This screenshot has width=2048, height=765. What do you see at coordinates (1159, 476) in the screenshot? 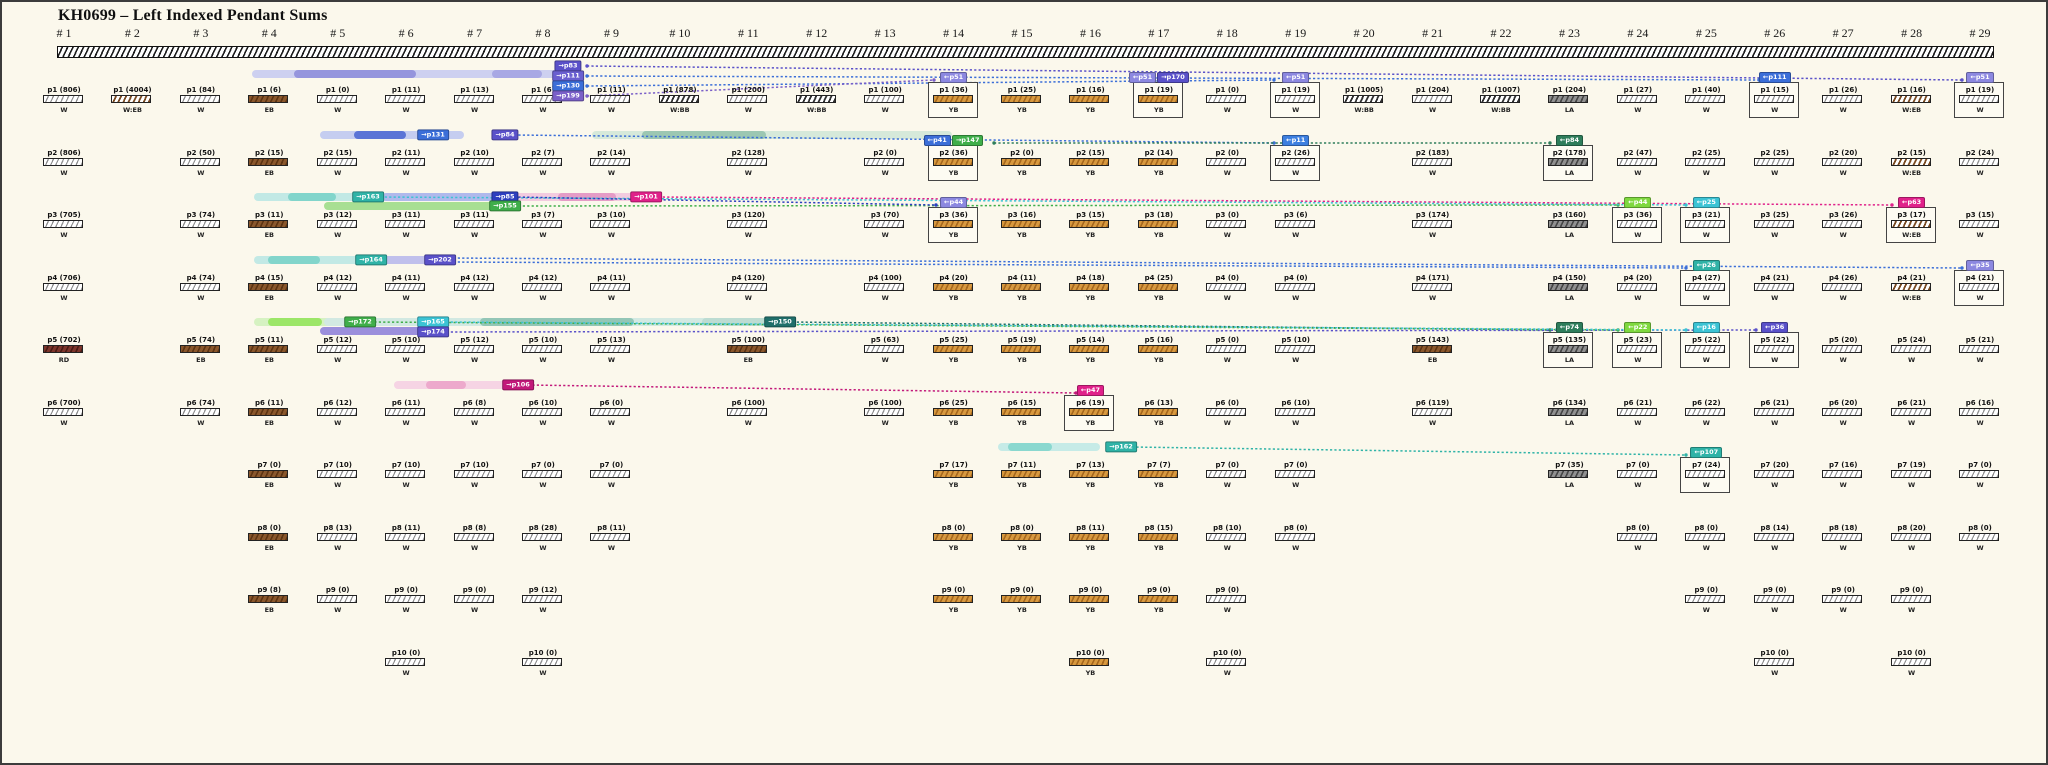
I see `cell-p7-col17: p7 (7) YB` at bounding box center [1159, 476].